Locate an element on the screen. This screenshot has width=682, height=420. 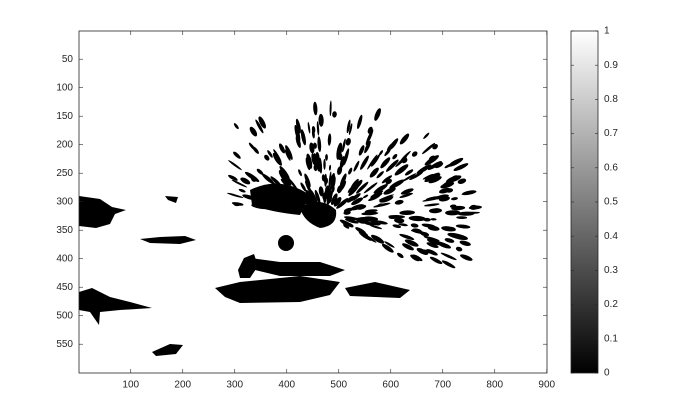
colorbar-tick-label: 0.9 is located at coordinates (611, 65).